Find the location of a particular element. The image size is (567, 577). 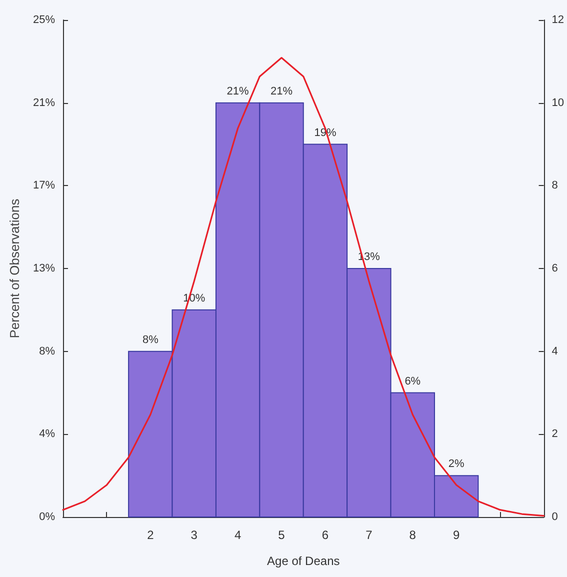

y2-tick-label: 6 is located at coordinates (555, 268).